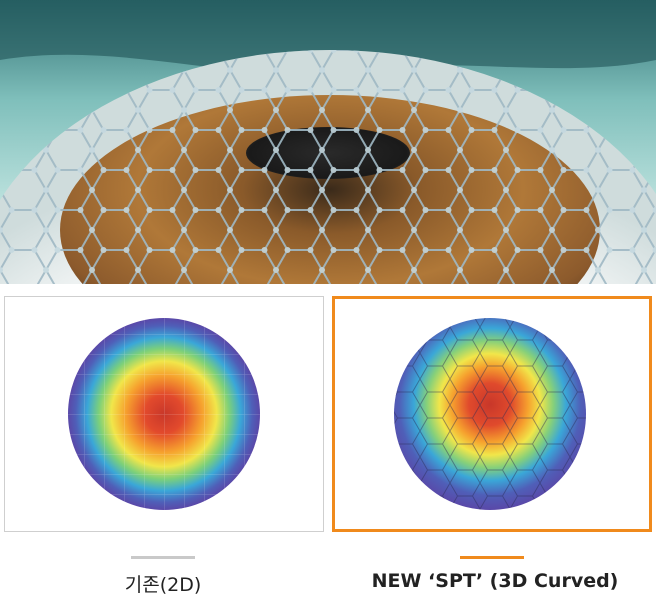 The width and height of the screenshot is (656, 600). I want to click on new-spt-caption: NEW ‘SPT’ (3D Curved), so click(495, 581).